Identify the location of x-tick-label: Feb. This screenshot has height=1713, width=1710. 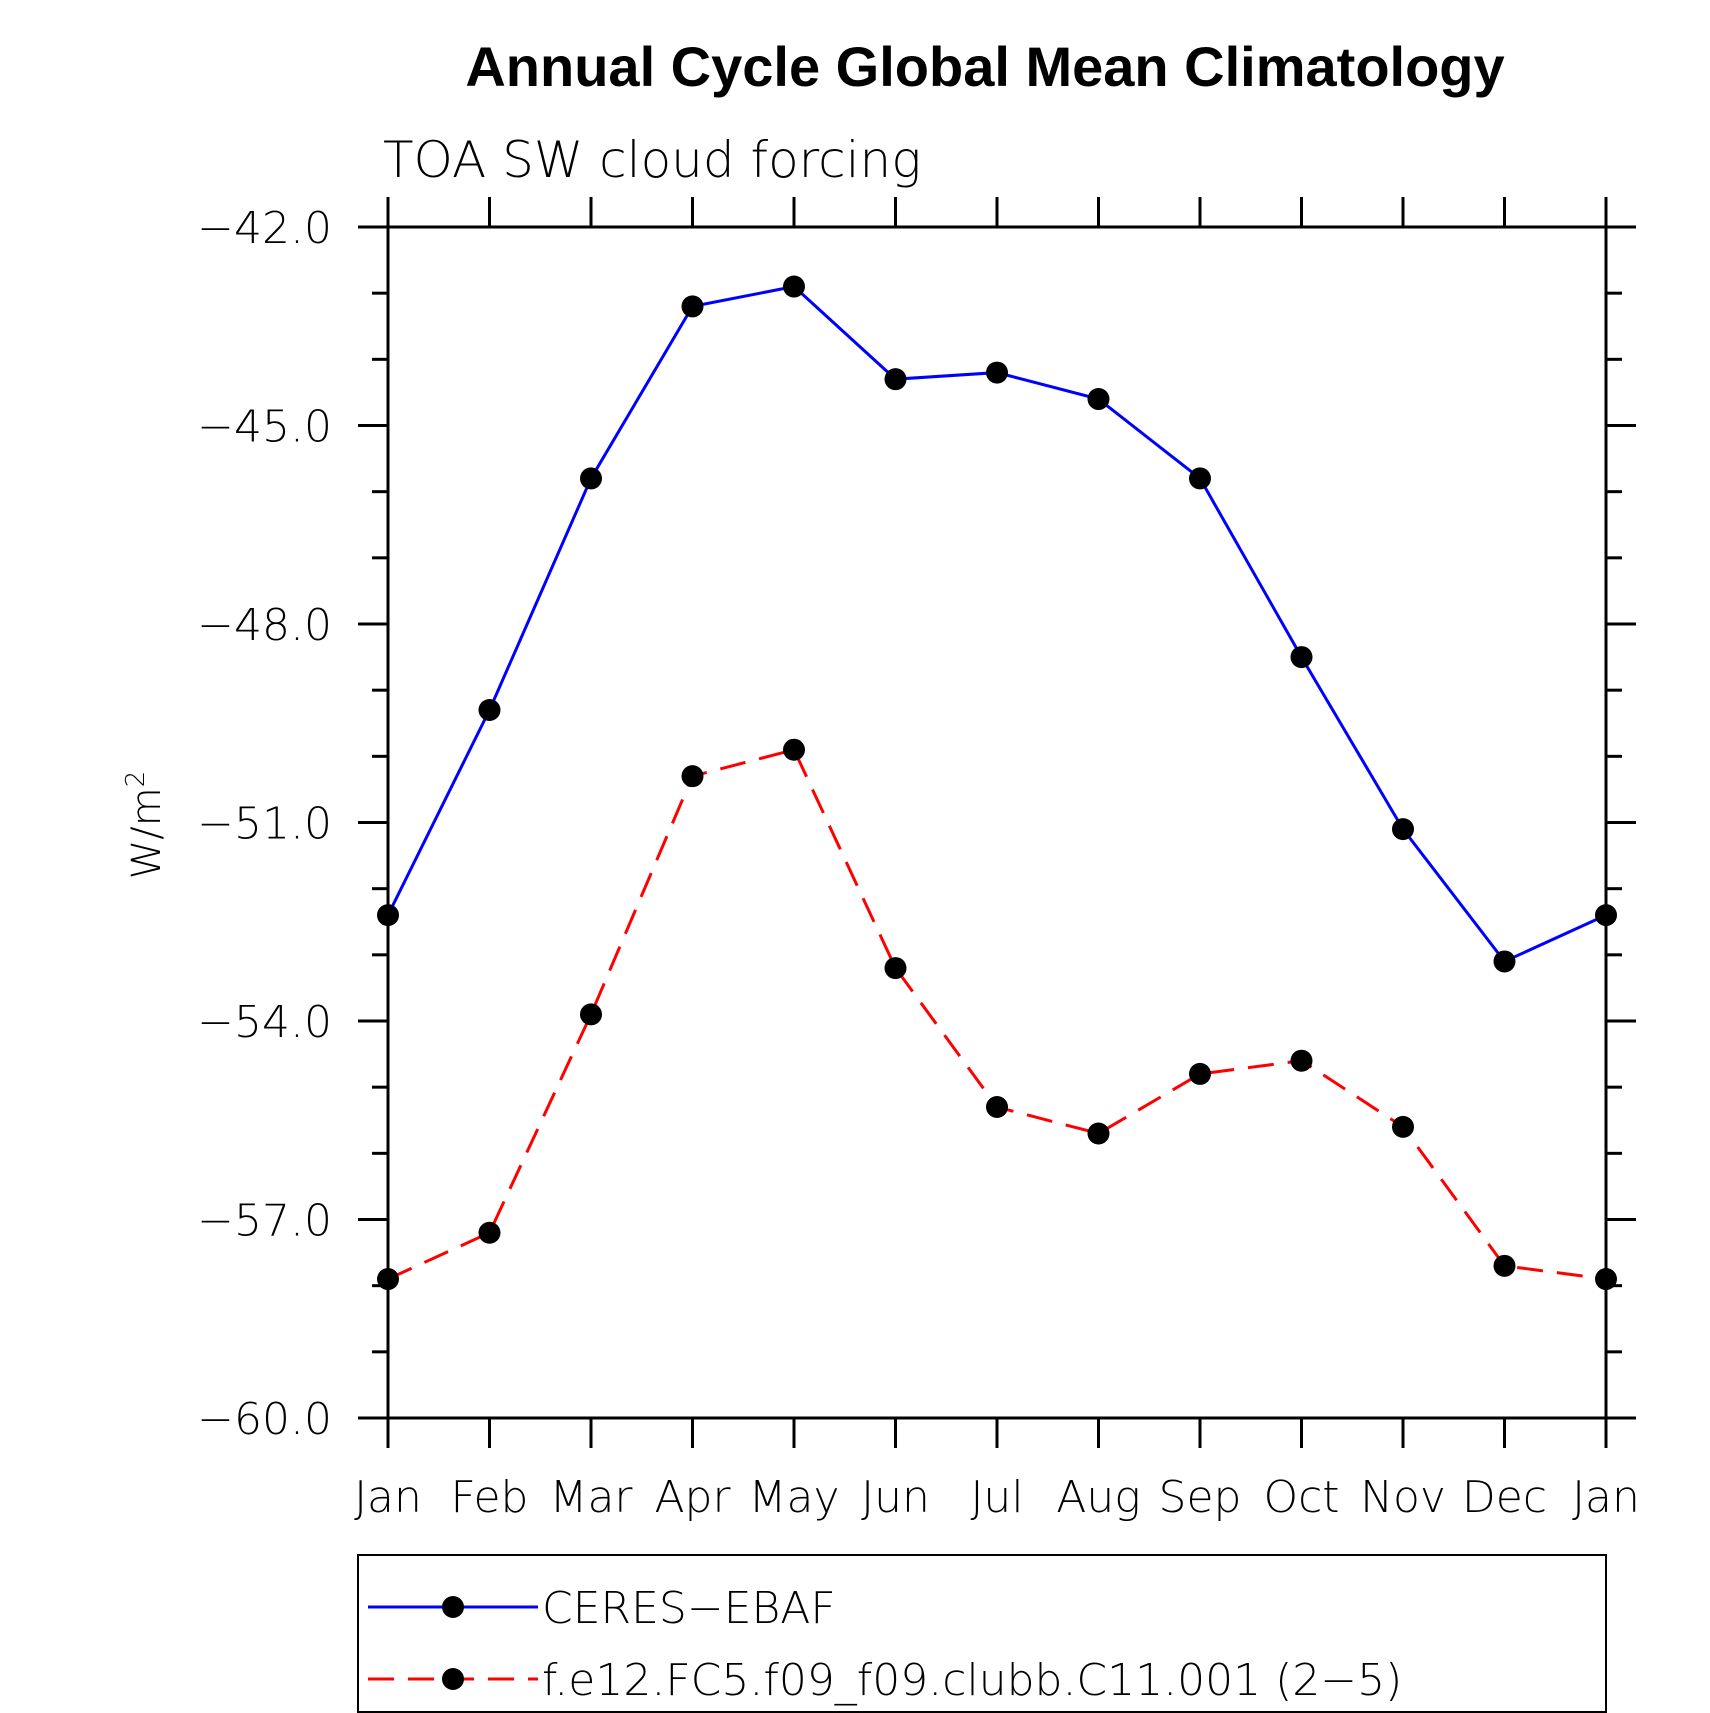
(490, 1497).